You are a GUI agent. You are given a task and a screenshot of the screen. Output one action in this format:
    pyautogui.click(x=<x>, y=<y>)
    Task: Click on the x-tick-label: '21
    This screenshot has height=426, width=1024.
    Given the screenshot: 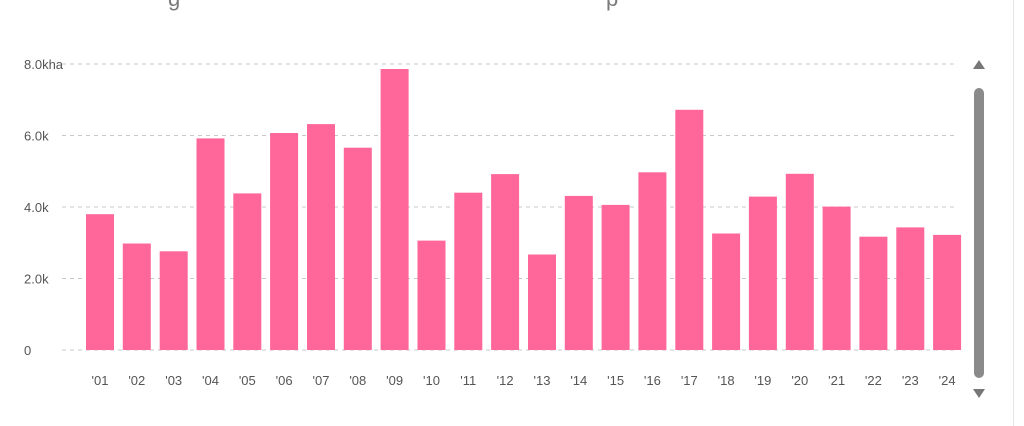 What is the action you would take?
    pyautogui.click(x=836, y=380)
    